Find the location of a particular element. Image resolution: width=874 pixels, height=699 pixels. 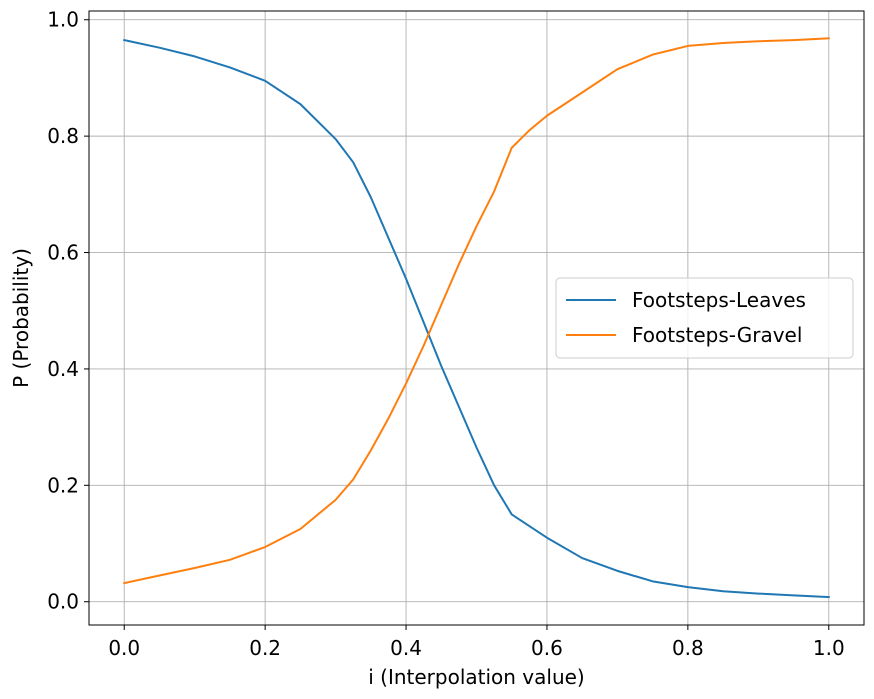

x-tick-label: 0.6 is located at coordinates (547, 648).